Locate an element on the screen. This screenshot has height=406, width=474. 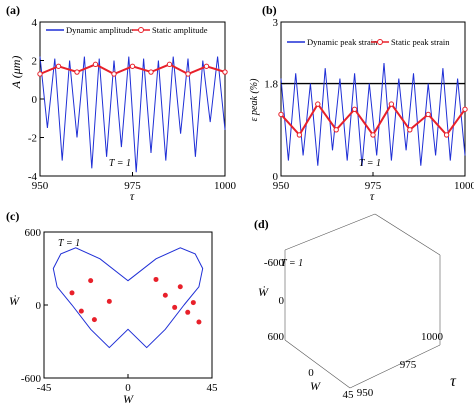
panel-b-label: (b) is located at coordinates (269, 10).